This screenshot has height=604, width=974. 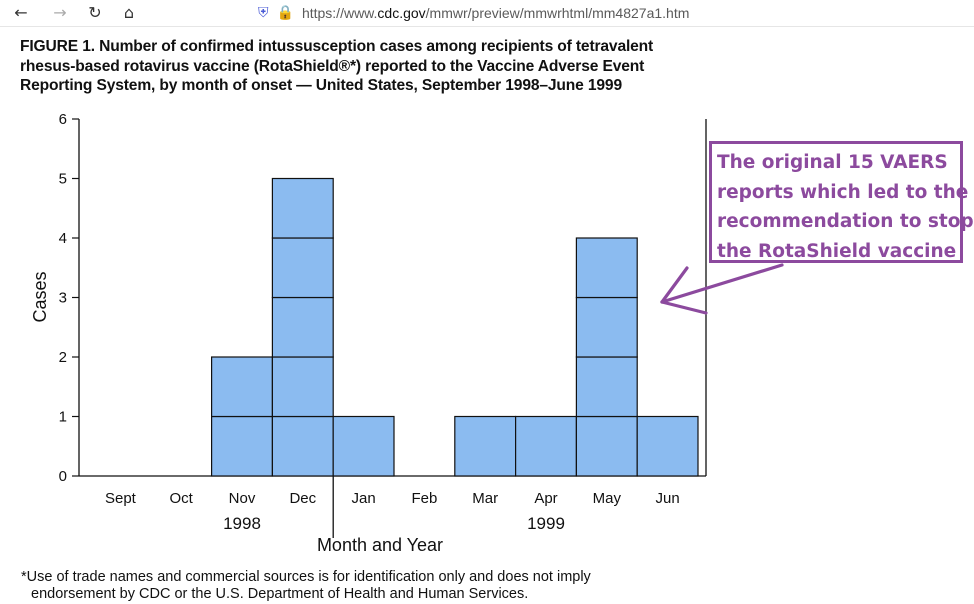 I want to click on x-tick-label: Nov, so click(x=242, y=498).